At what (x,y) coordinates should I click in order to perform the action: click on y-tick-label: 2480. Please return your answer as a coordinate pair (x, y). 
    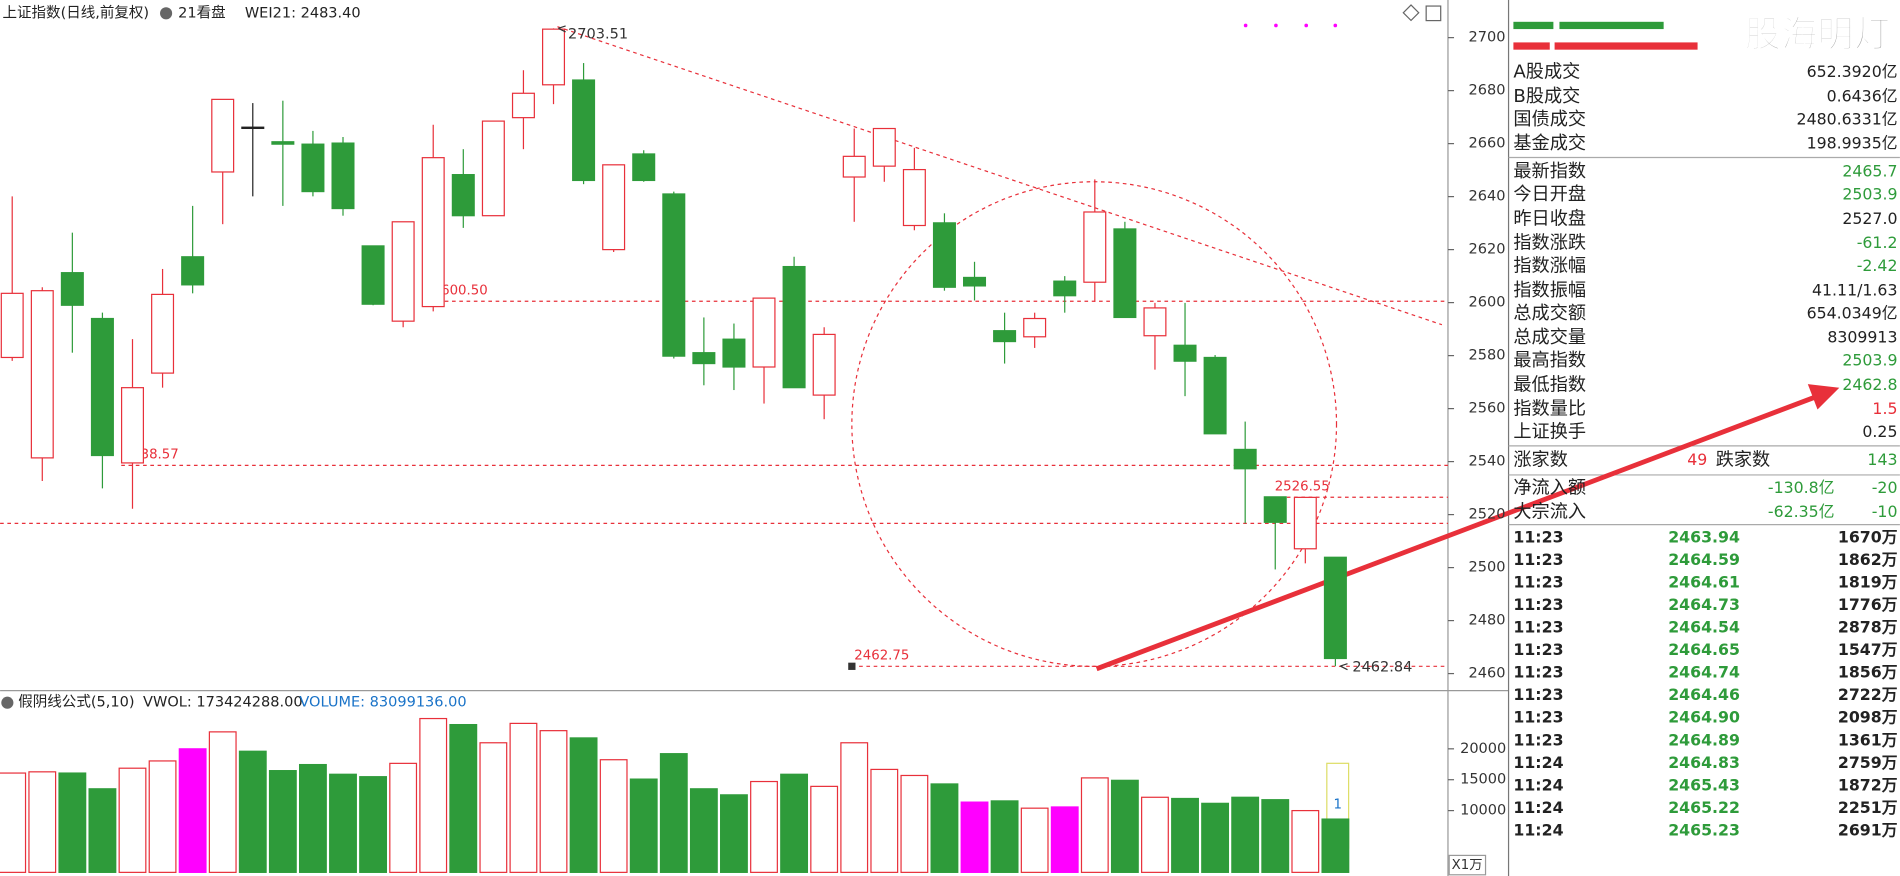
    Looking at the image, I should click on (1487, 621).